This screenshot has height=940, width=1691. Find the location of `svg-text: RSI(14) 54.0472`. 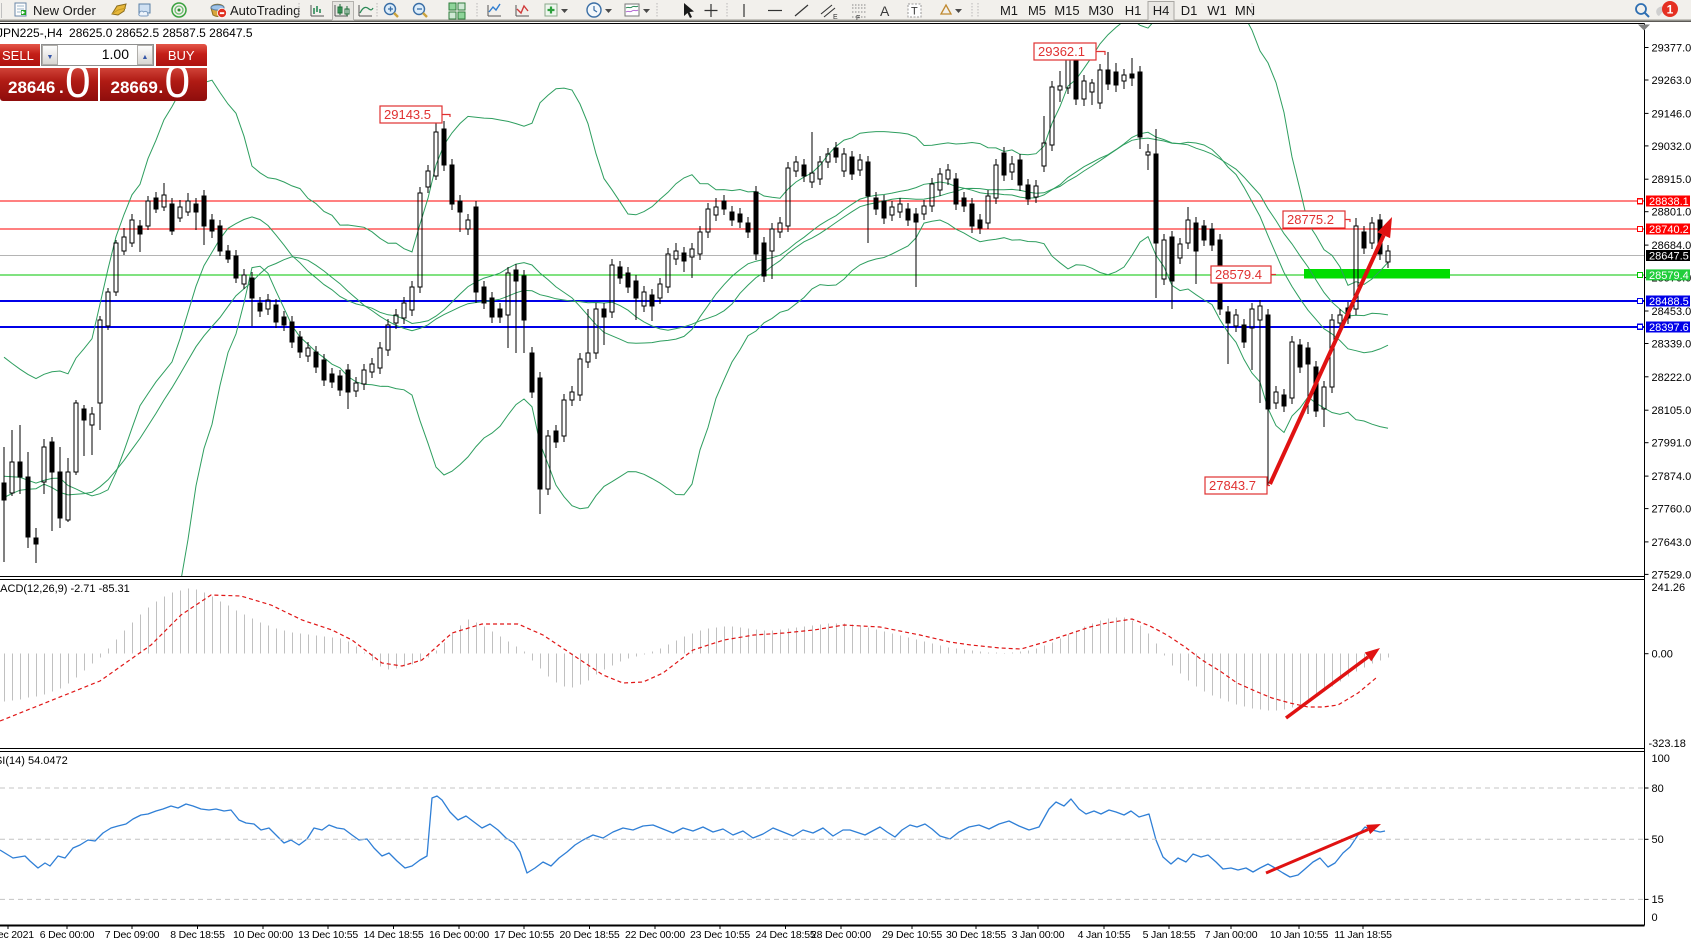

svg-text: RSI(14) 54.0472 is located at coordinates (34, 761).